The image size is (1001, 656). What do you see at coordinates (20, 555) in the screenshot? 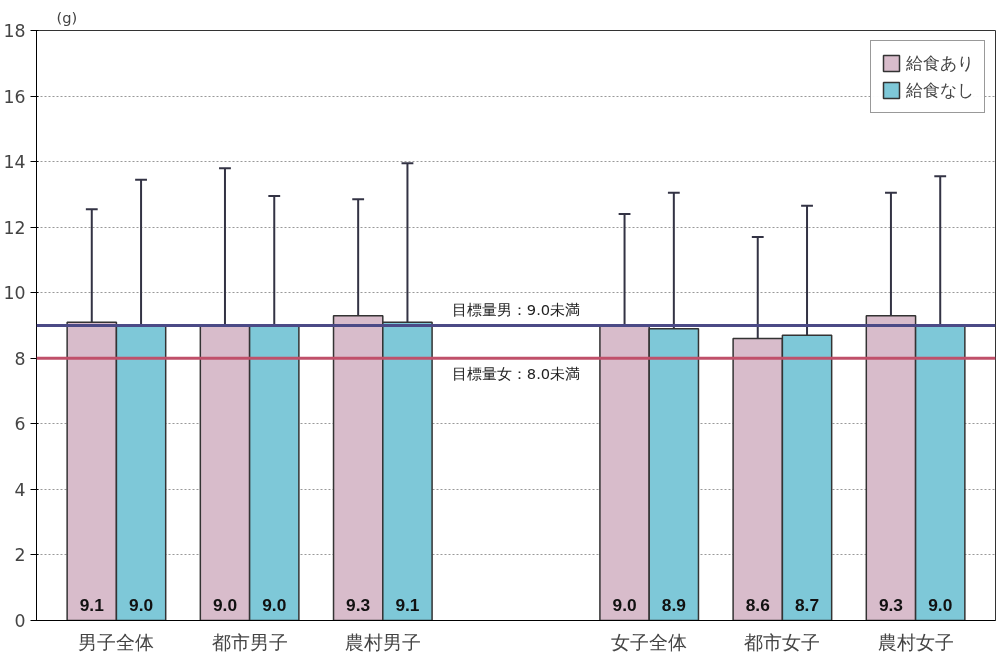
I see `y-tick-label: 2` at bounding box center [20, 555].